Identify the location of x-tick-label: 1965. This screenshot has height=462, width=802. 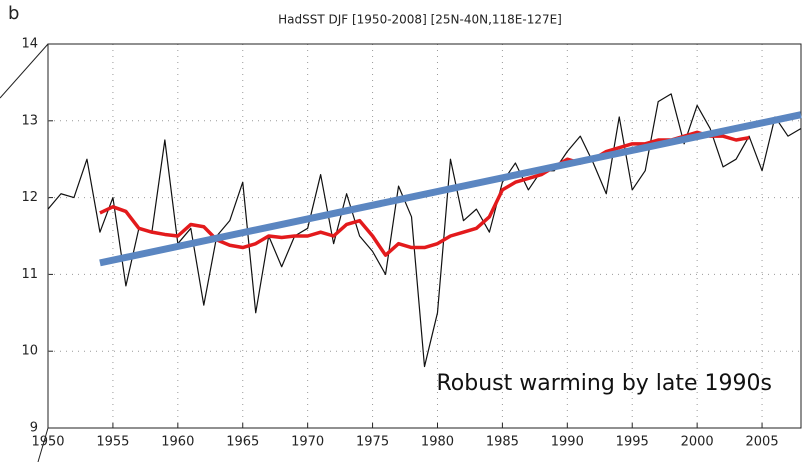
(242, 442).